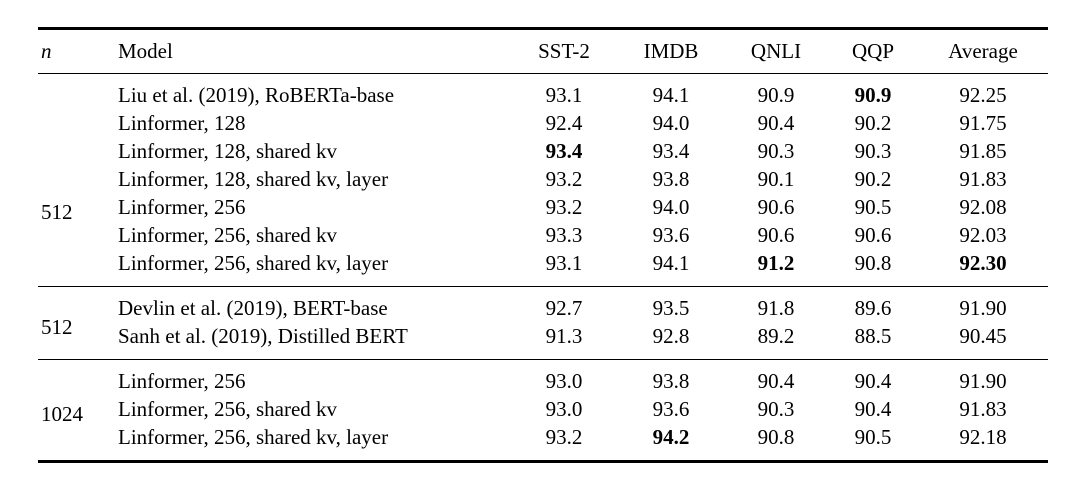 The image size is (1080, 504). What do you see at coordinates (776, 308) in the screenshot?
I see `score-cell: 91.8` at bounding box center [776, 308].